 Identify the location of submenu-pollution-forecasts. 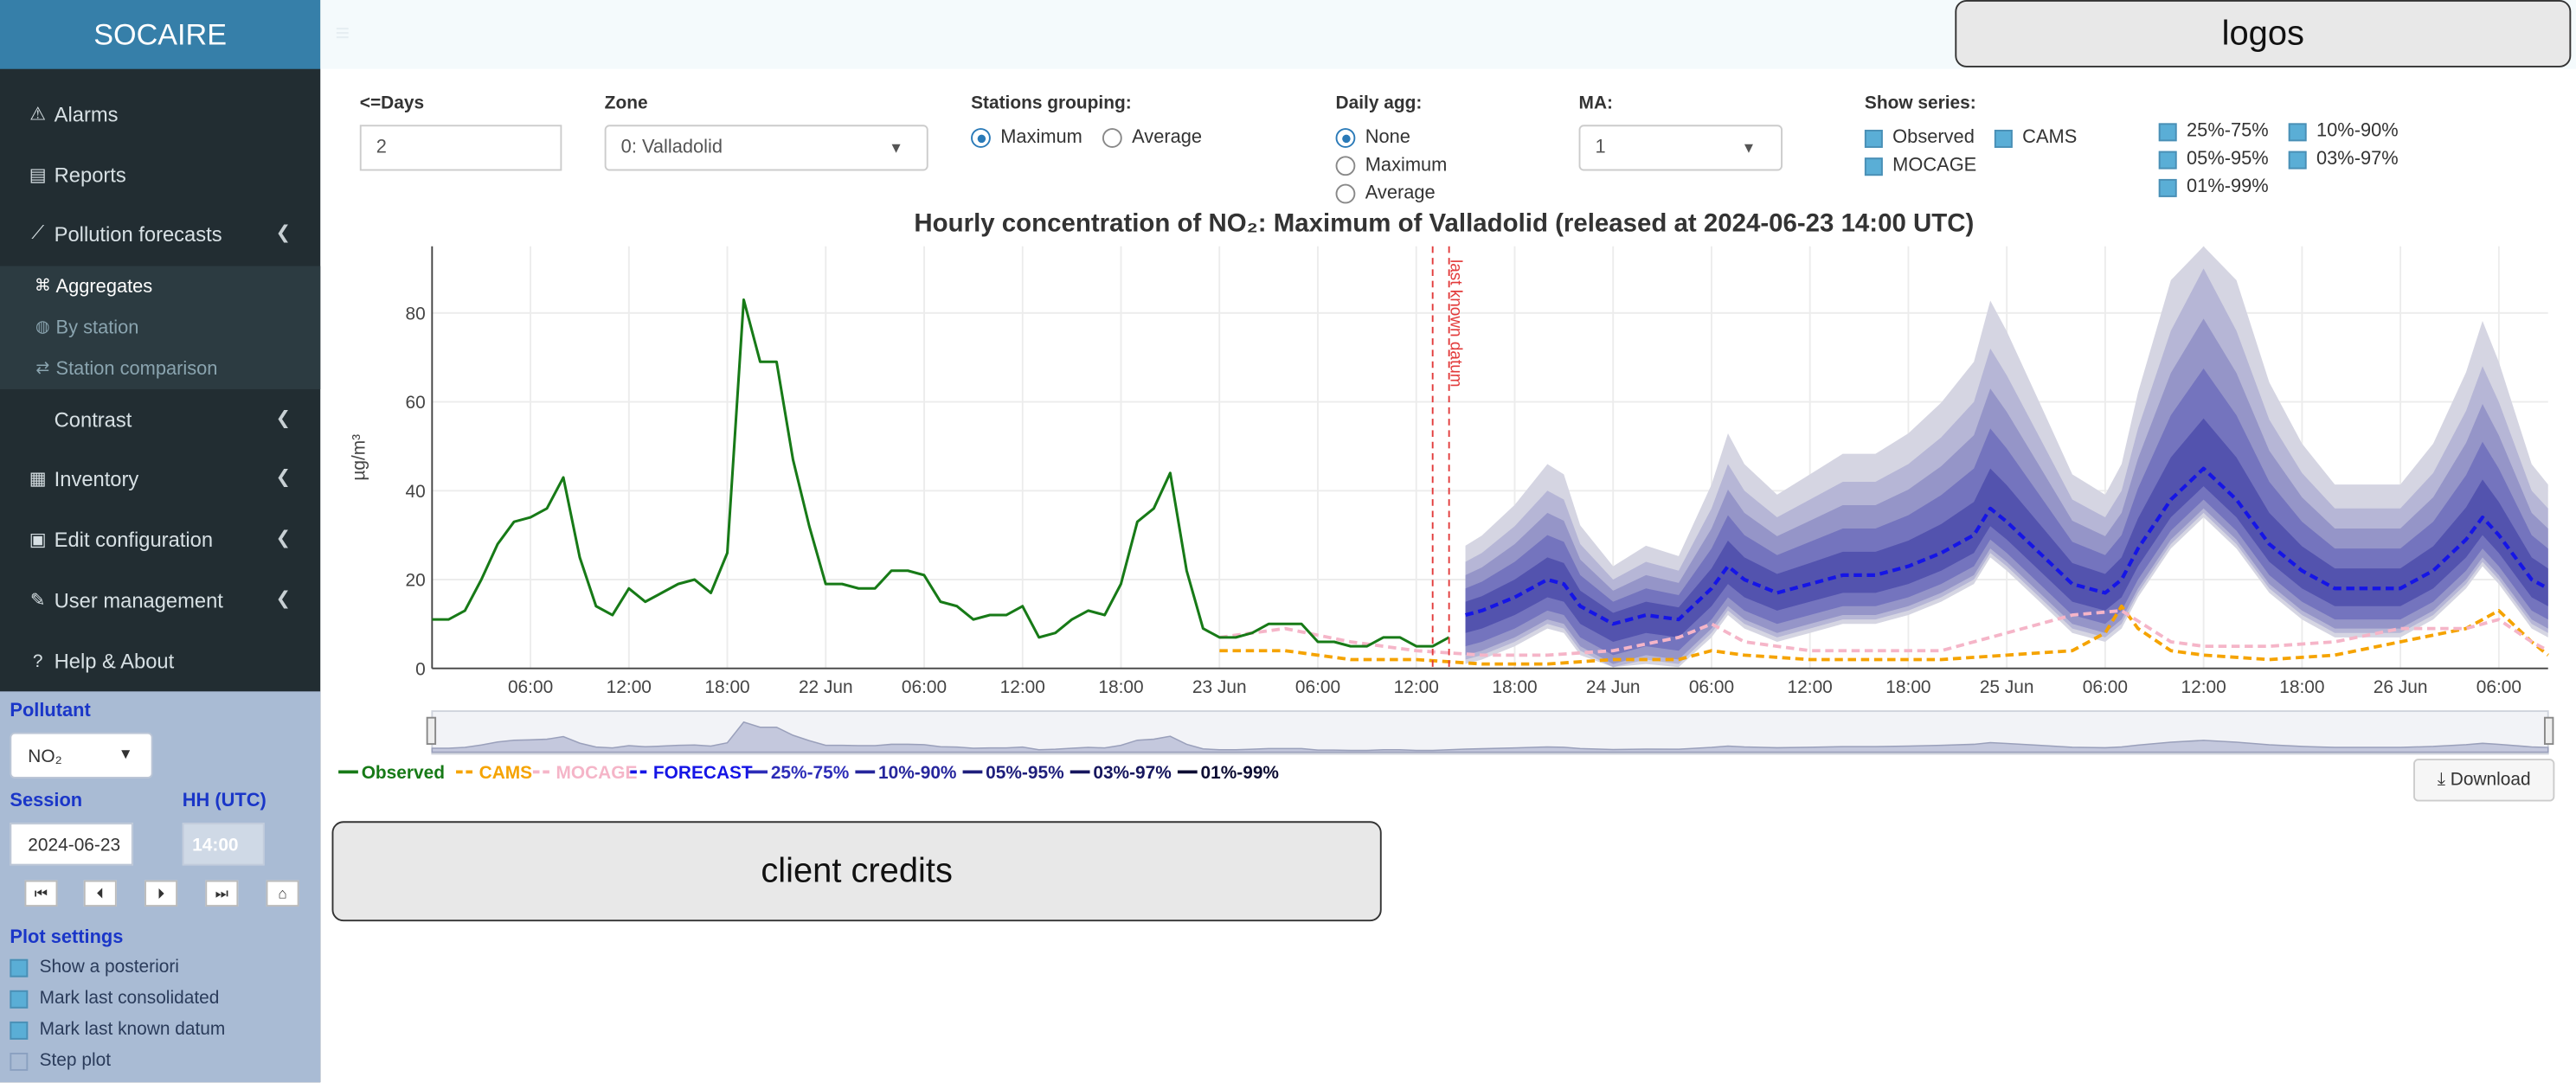
(161, 328).